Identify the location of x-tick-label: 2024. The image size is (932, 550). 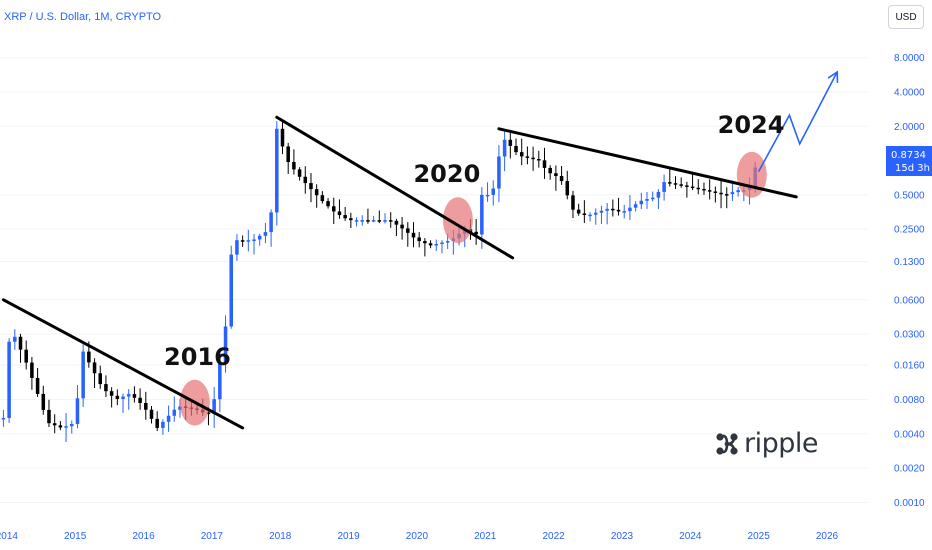
(690, 536).